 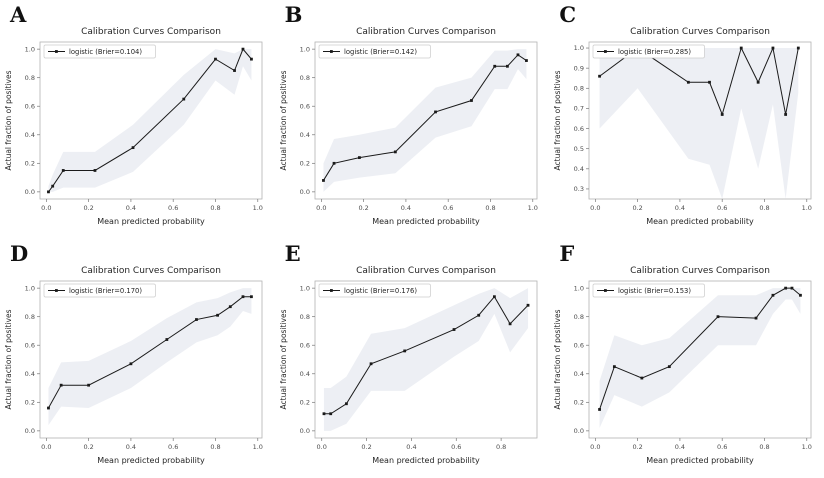 What do you see at coordinates (579, 189) in the screenshot?
I see `y-tick-label: 0.3` at bounding box center [579, 189].